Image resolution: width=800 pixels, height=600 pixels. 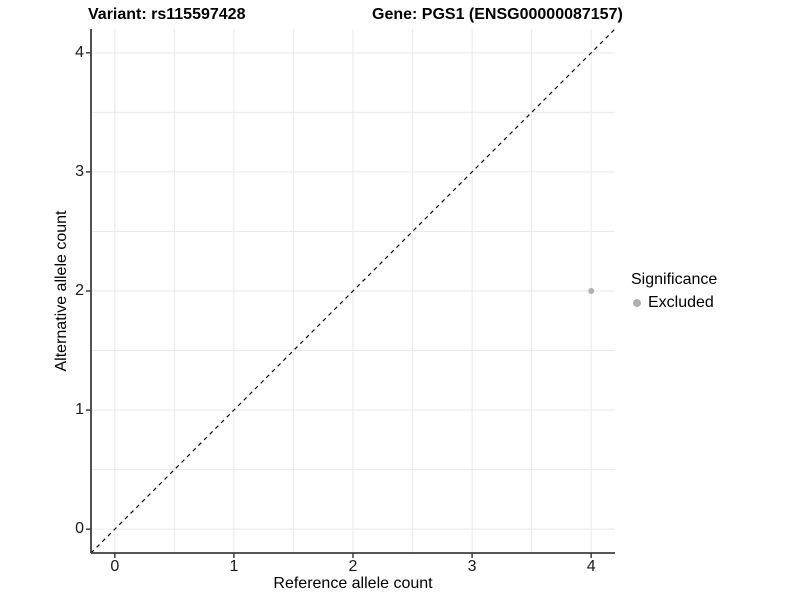 I want to click on y-tick-label: 4, so click(x=79, y=52).